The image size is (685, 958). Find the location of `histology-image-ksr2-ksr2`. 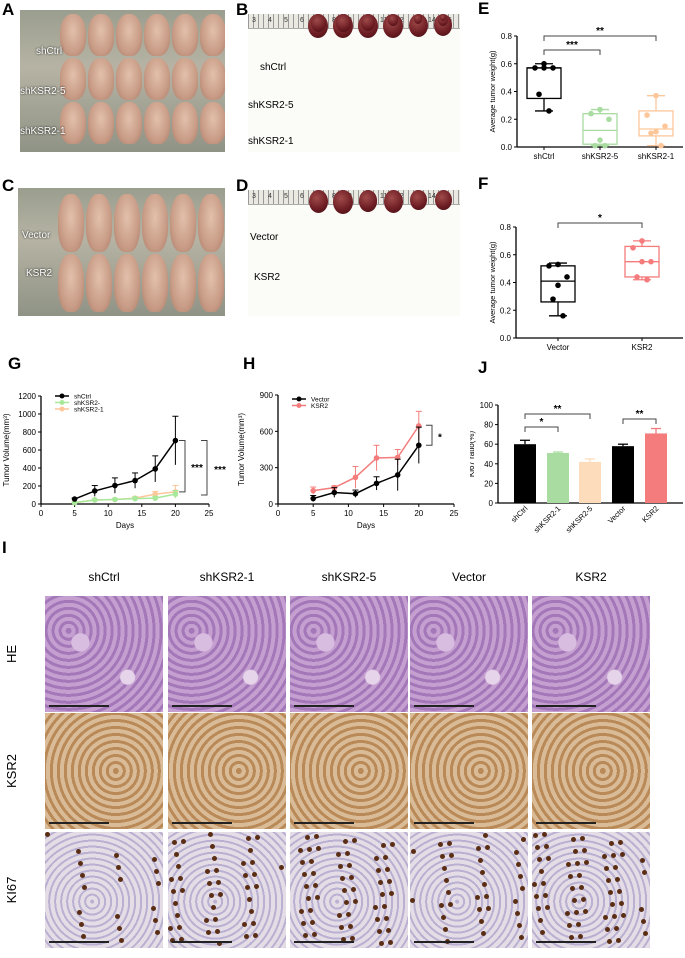

histology-image-ksr2-ksr2 is located at coordinates (591, 771).